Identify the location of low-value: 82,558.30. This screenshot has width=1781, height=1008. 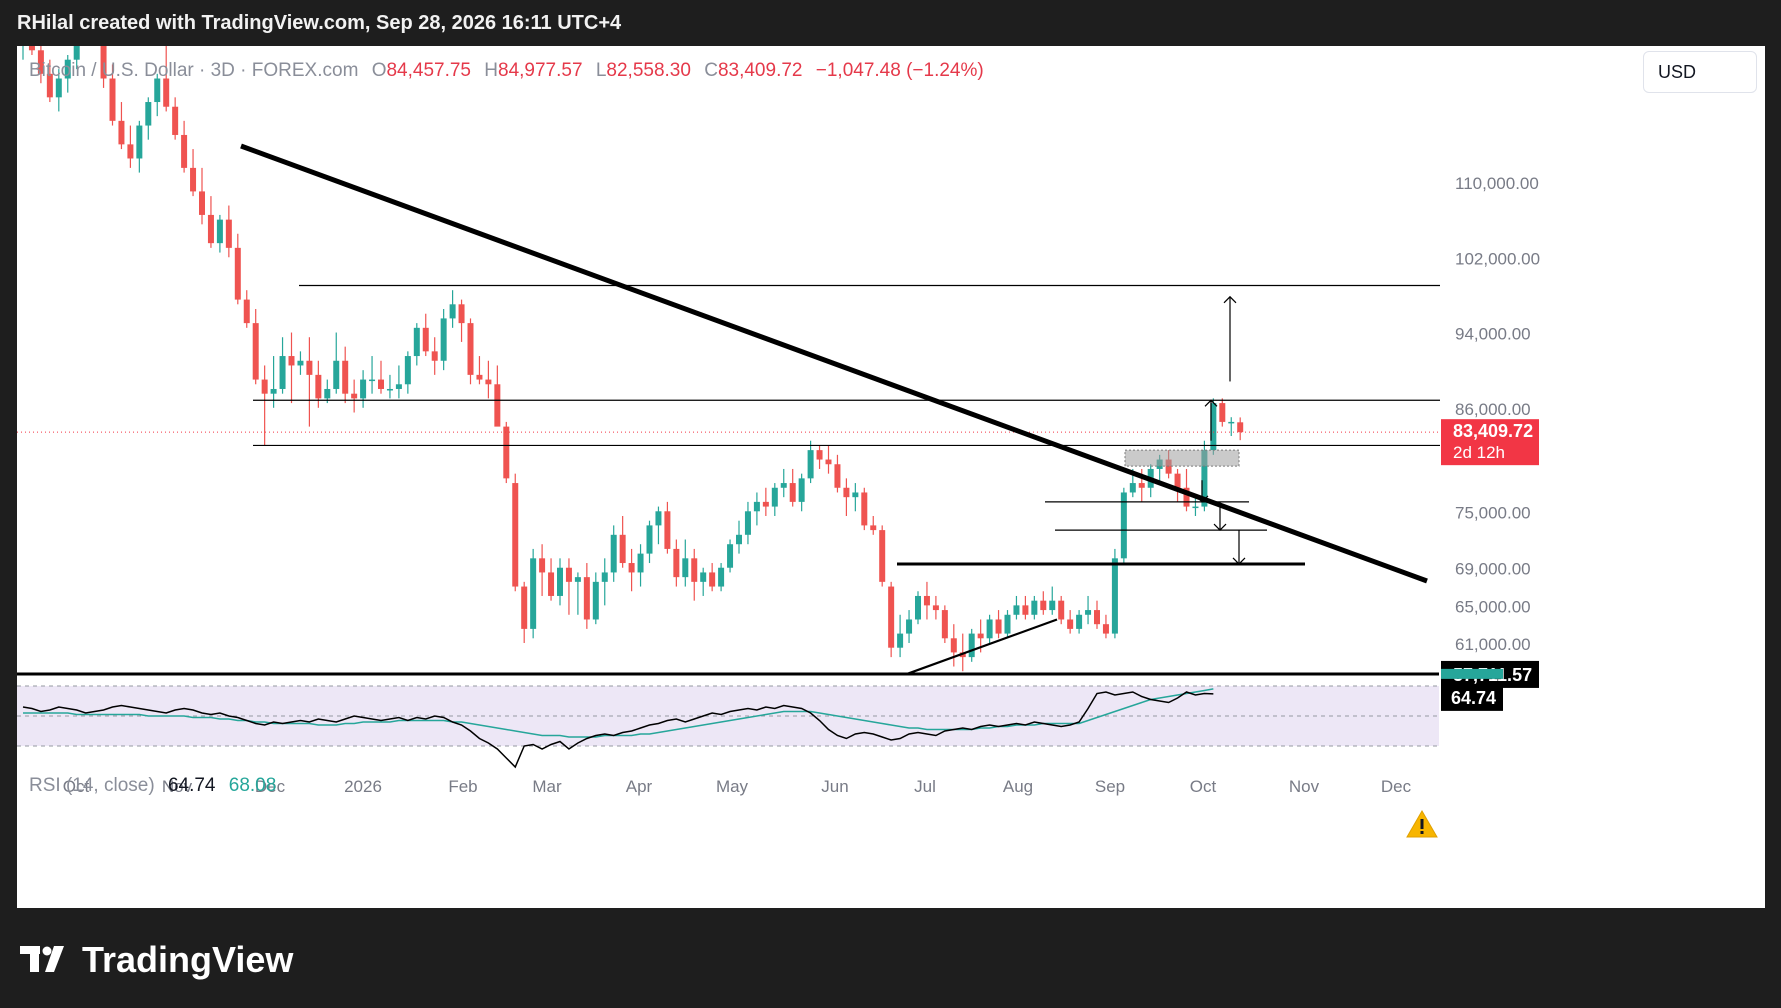
(648, 70).